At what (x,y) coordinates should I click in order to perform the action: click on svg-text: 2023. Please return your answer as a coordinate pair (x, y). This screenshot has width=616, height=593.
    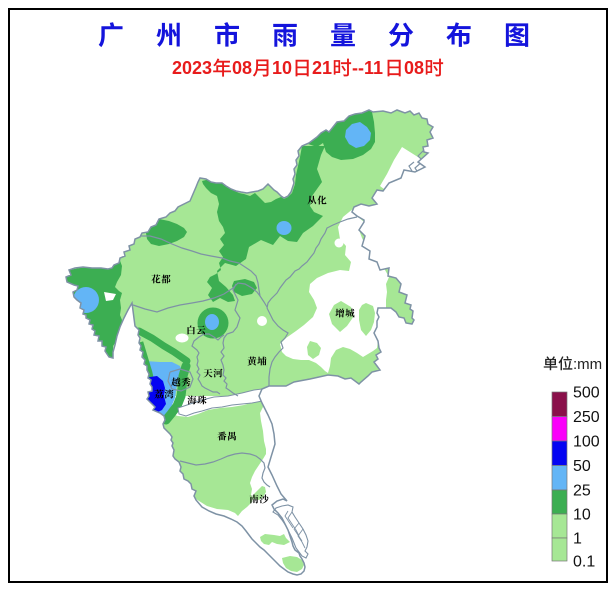
    Looking at the image, I should click on (192, 68).